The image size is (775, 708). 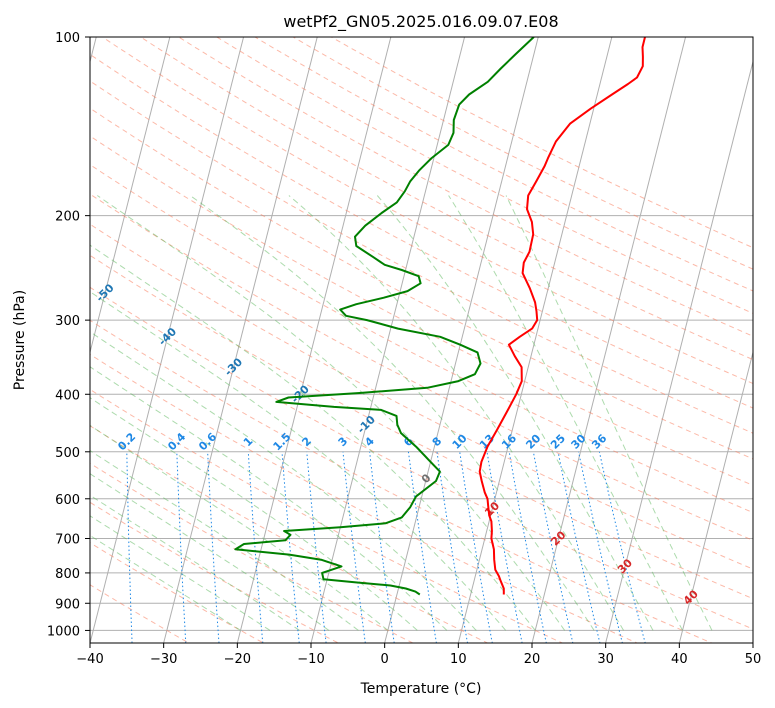 I want to click on x-axis-label: Temperature (°C), so click(x=421, y=689).